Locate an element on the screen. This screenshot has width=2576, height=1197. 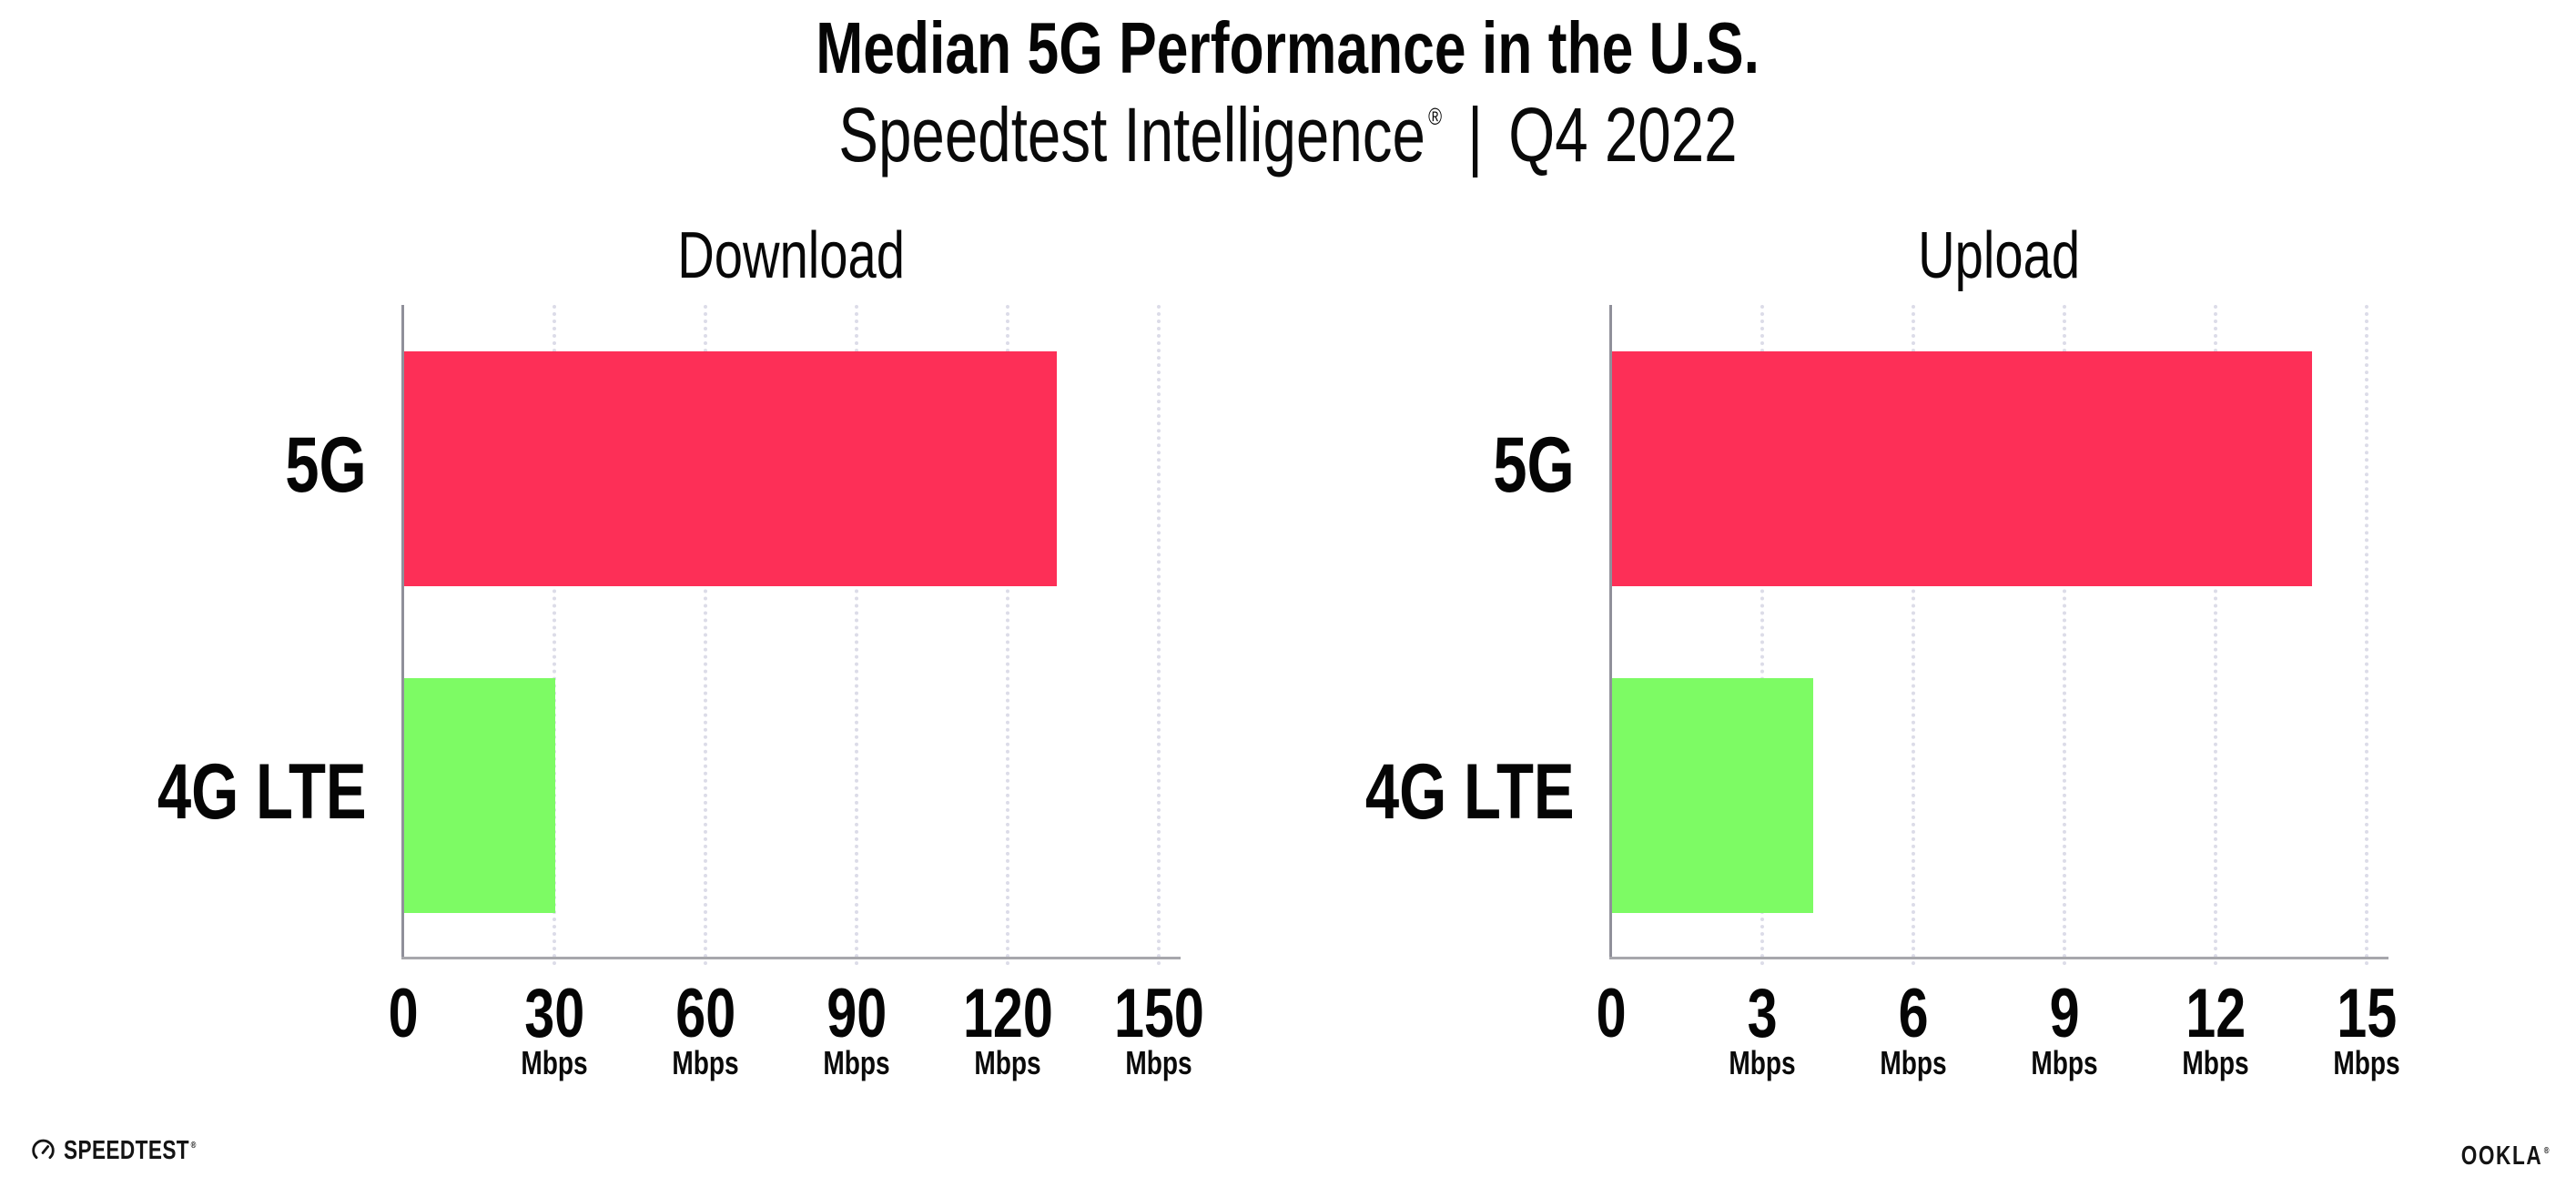
ookla-logo: OOKLA ® is located at coordinates (2493, 1156).